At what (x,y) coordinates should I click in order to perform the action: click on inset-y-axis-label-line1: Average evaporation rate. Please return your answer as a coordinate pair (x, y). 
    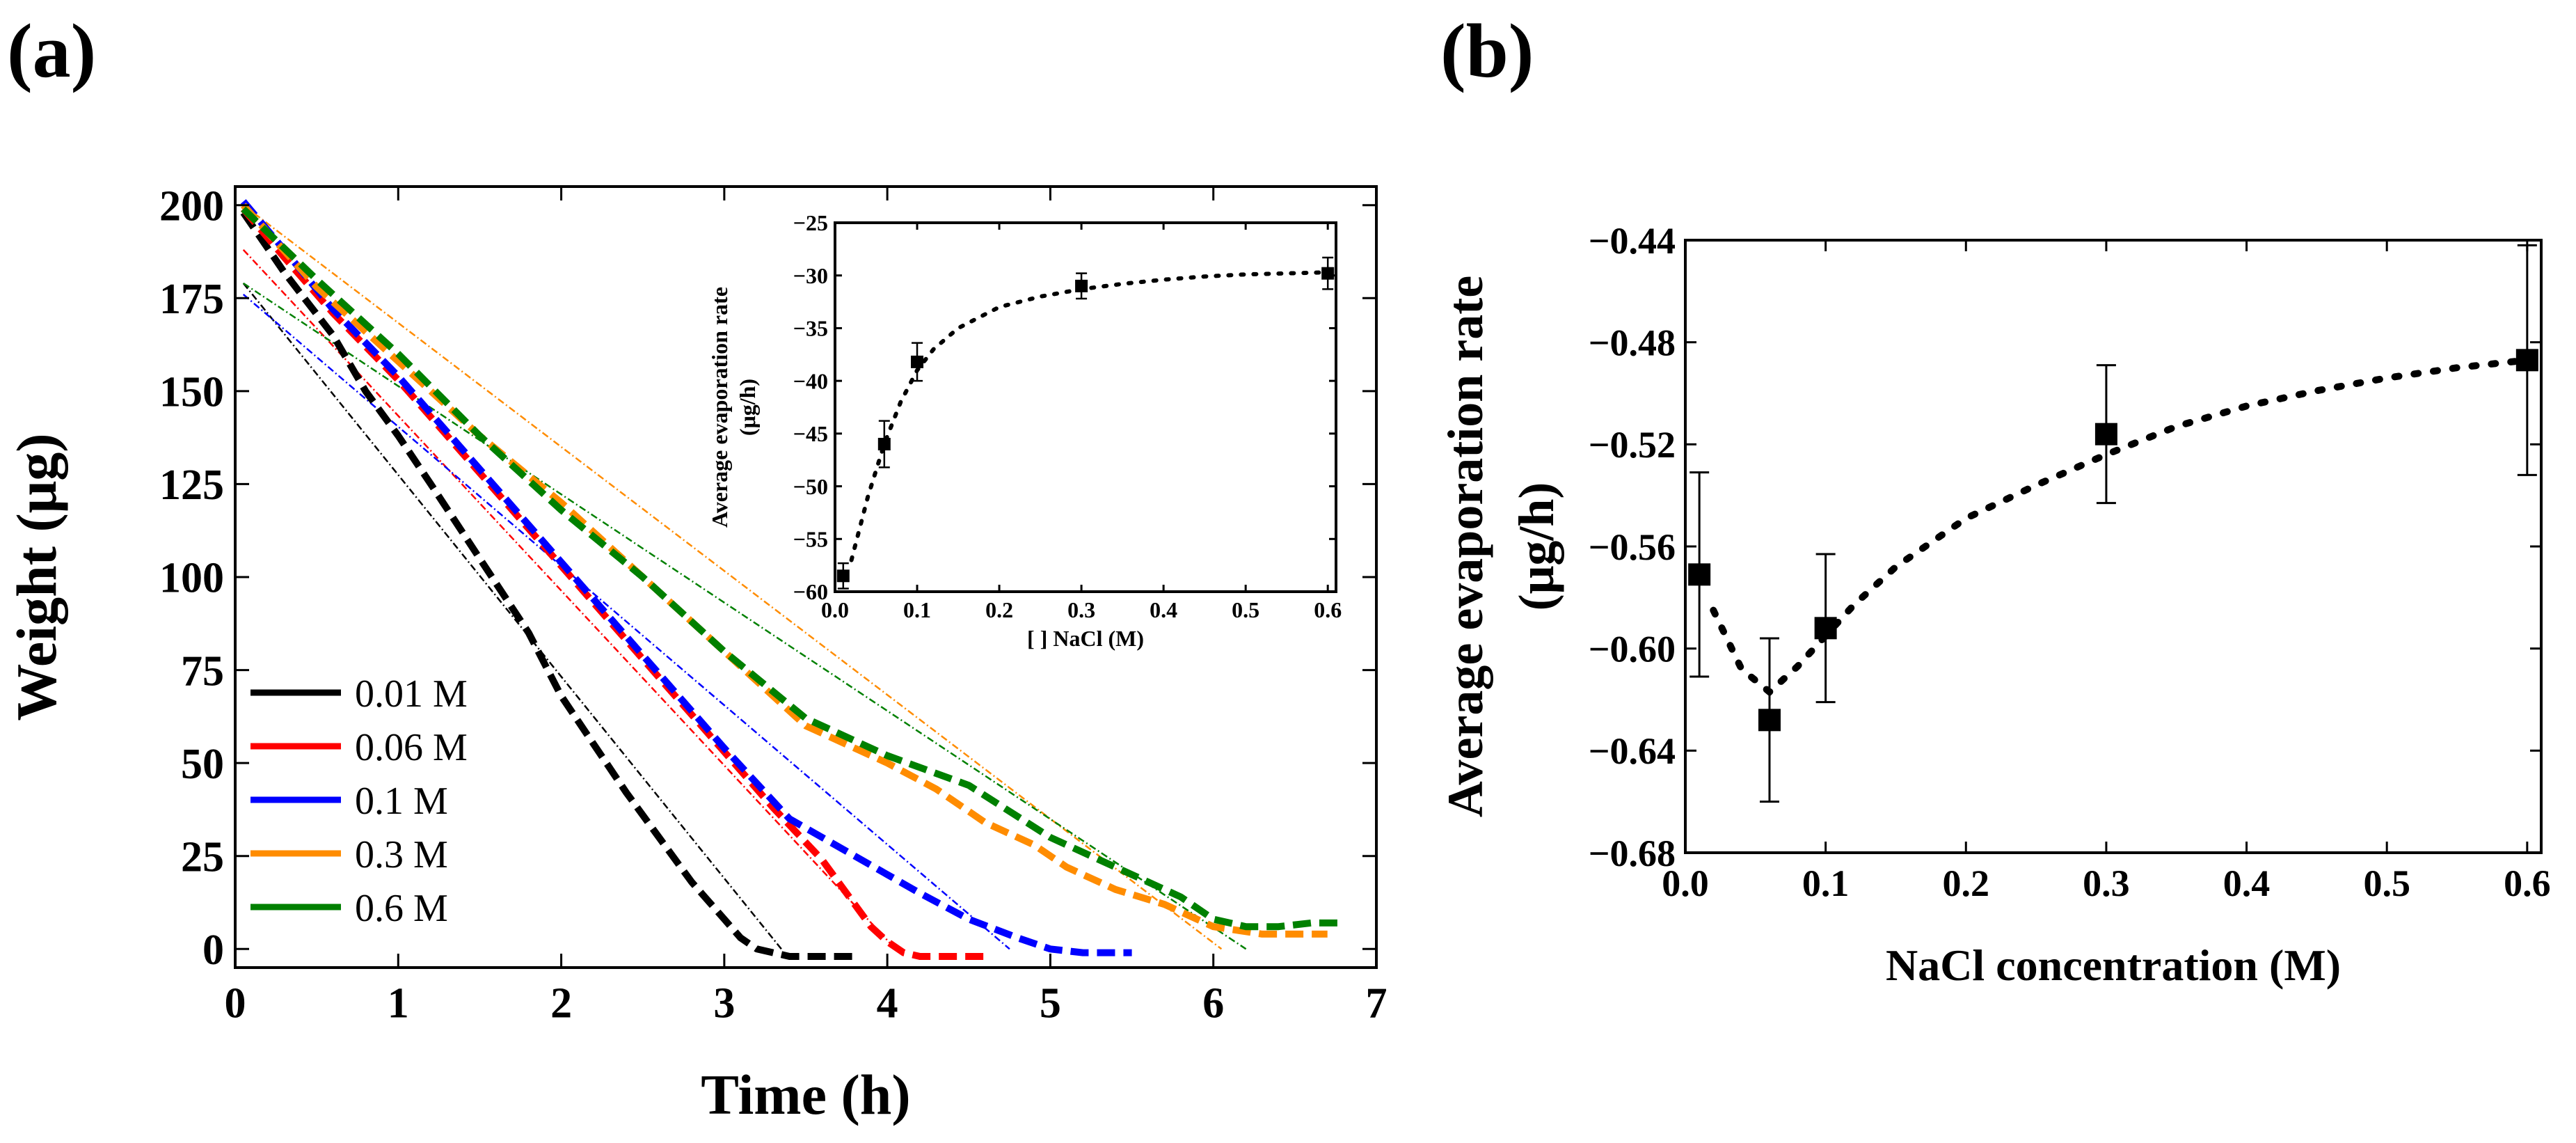
    Looking at the image, I should click on (719, 407).